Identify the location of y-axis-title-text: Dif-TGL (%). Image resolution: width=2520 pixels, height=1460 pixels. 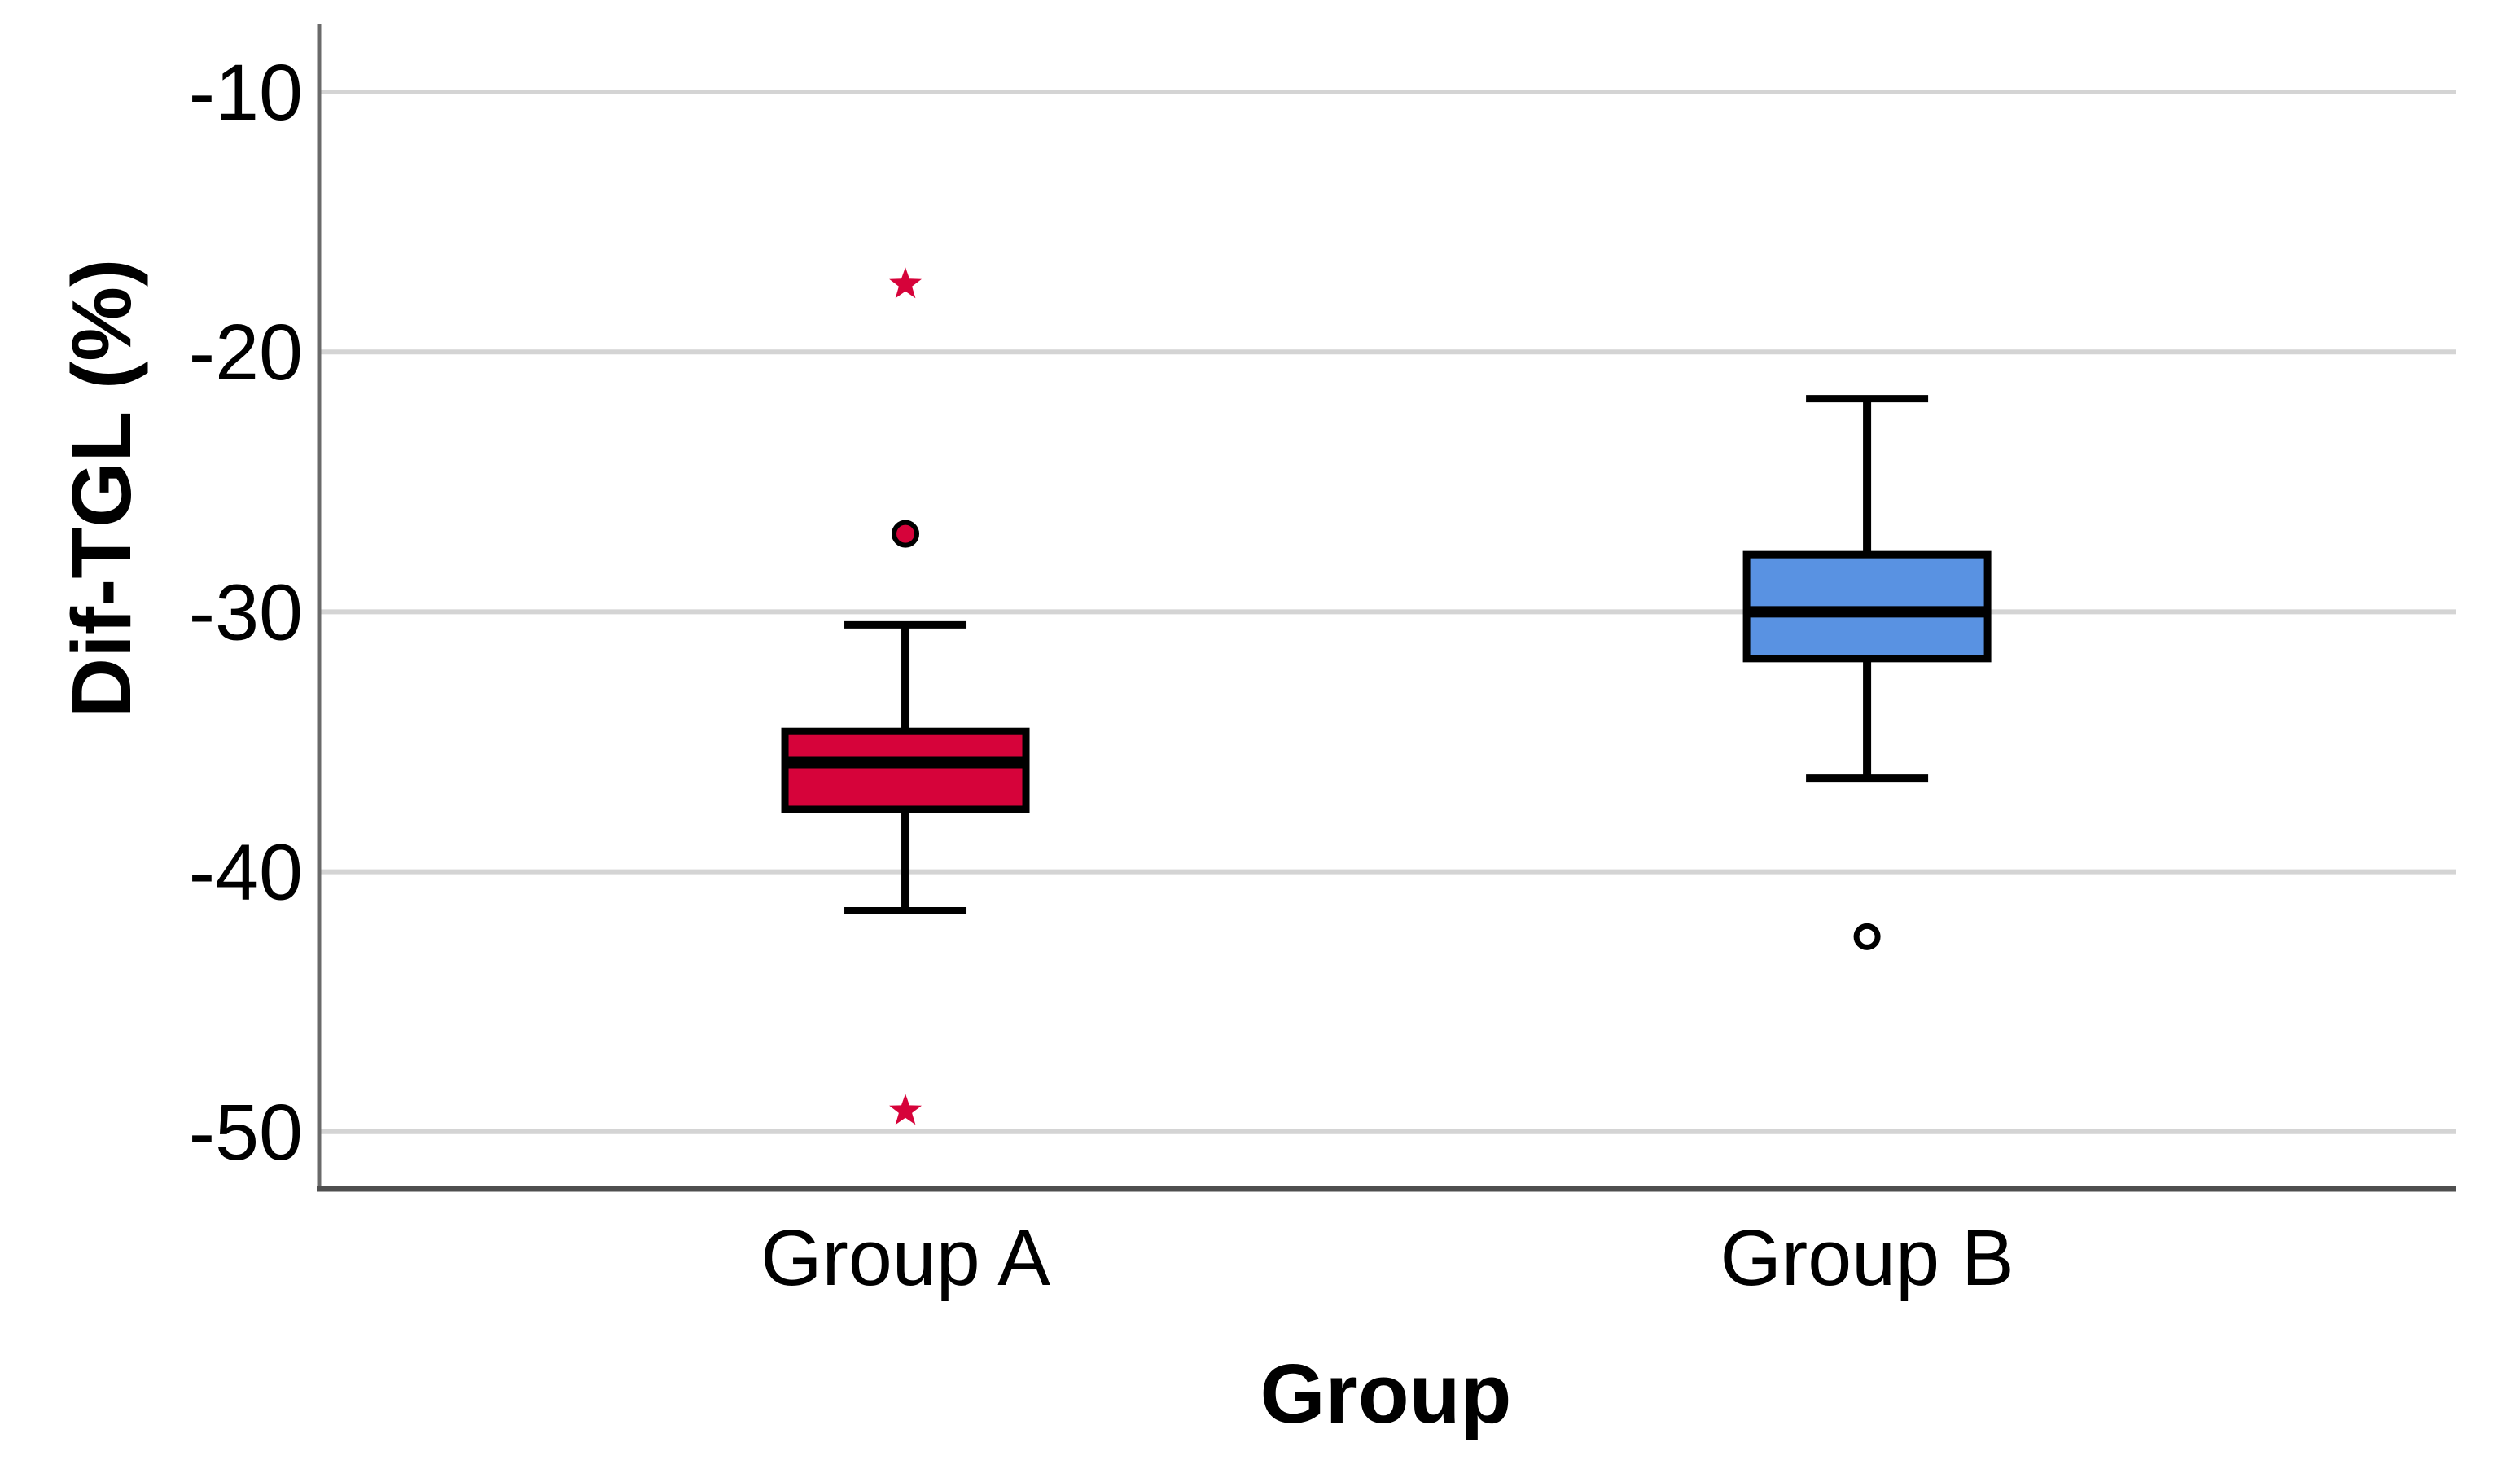
(101, 488).